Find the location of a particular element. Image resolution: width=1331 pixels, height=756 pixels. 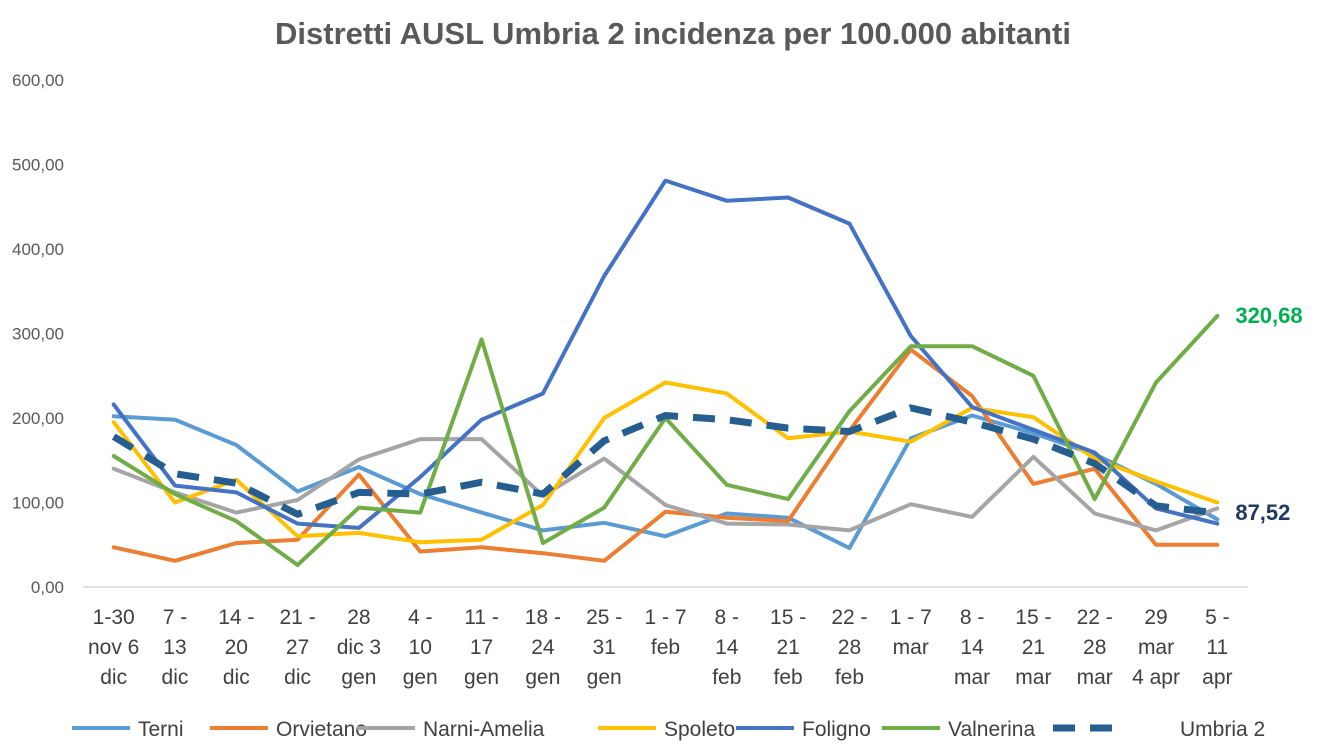

x-tick-label: 15 - 21 mar is located at coordinates (1033, 647).